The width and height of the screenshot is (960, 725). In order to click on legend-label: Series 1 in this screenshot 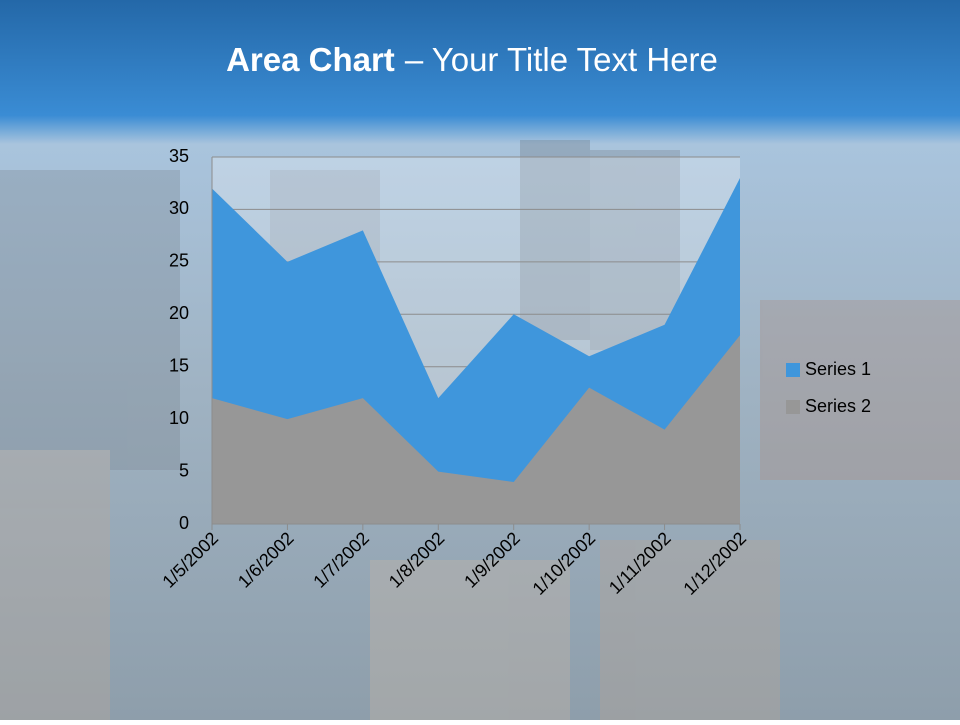, I will do `click(838, 369)`.